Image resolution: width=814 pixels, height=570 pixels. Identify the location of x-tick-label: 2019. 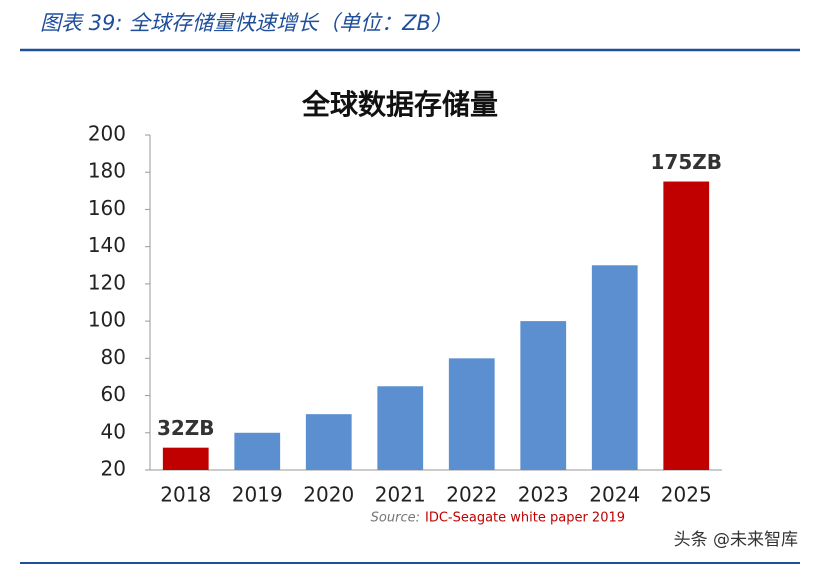
(257, 495).